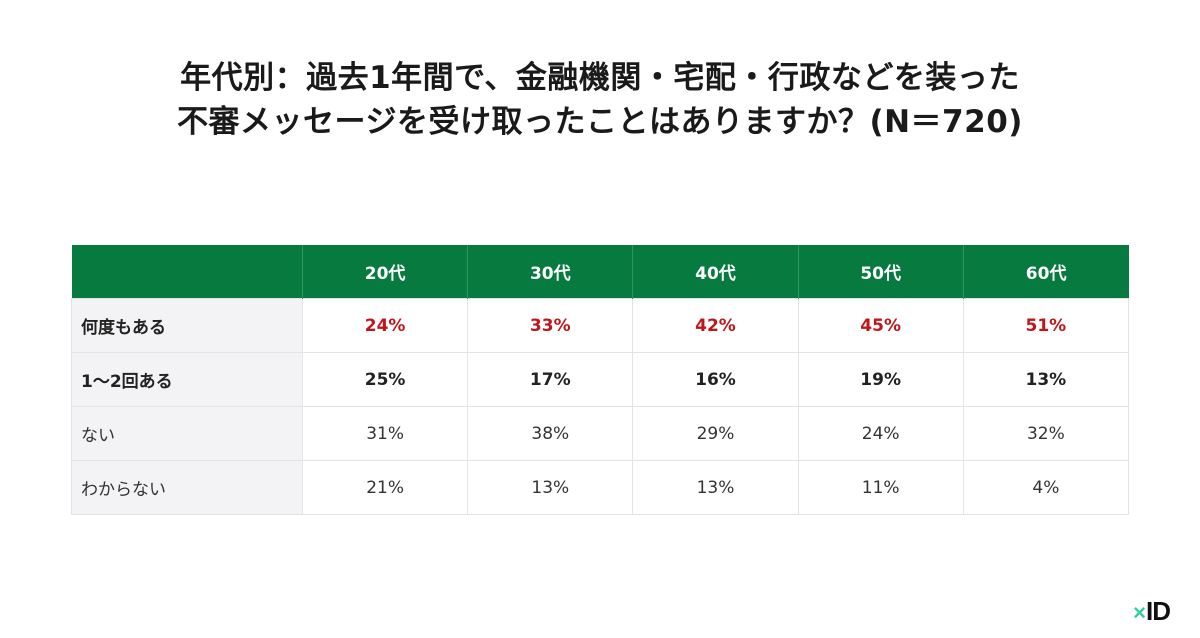 The height and width of the screenshot is (638, 1200). What do you see at coordinates (715, 379) in the screenshot?
I see `table-cell: 16%` at bounding box center [715, 379].